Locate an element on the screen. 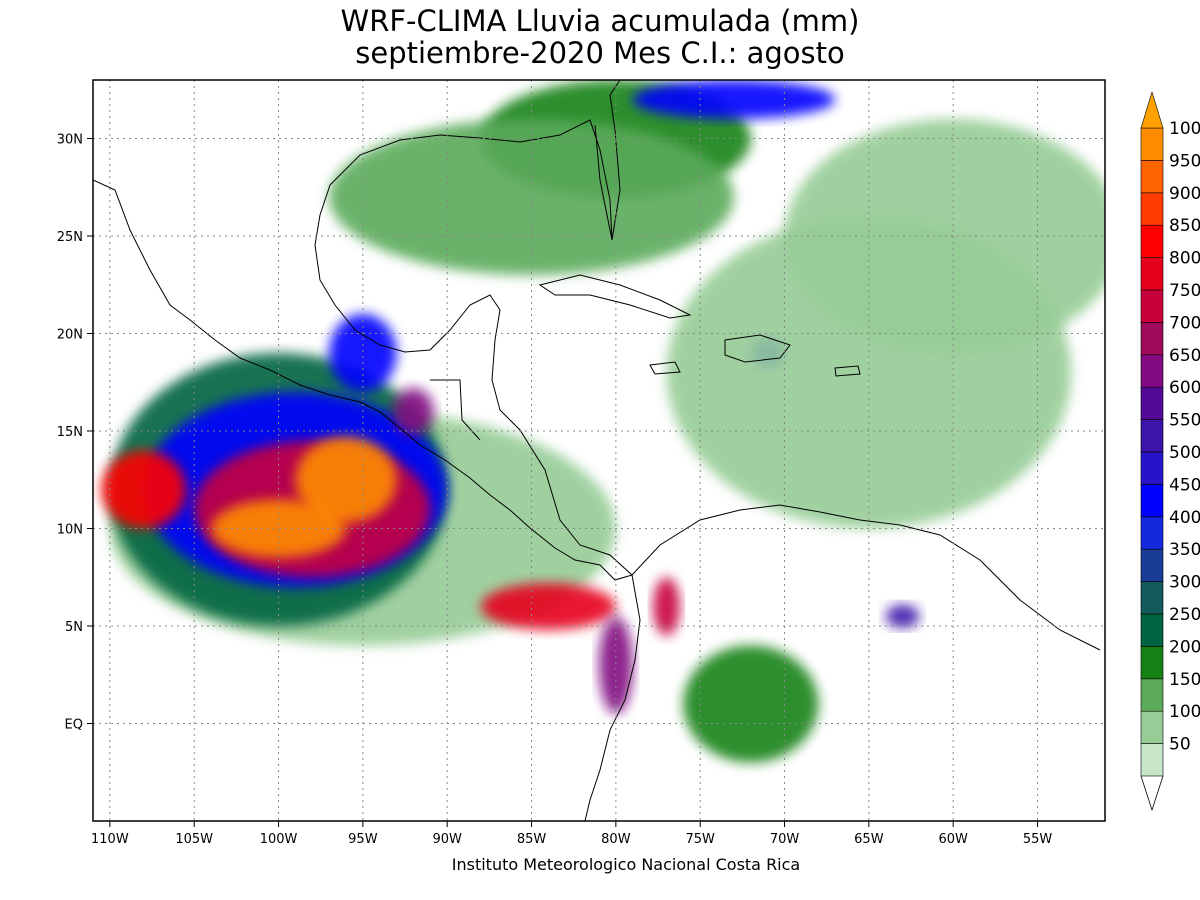 The width and height of the screenshot is (1200, 900). coastline-caribbean-central-america is located at coordinates (562, 457).